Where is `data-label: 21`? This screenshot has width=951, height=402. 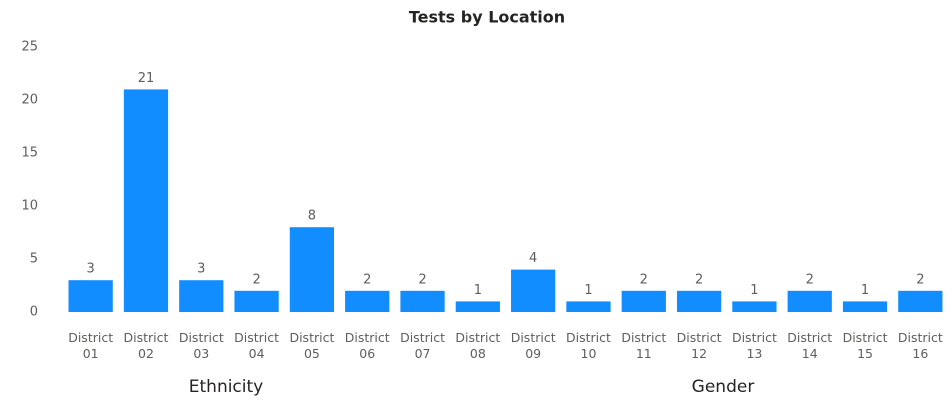 data-label: 21 is located at coordinates (146, 78).